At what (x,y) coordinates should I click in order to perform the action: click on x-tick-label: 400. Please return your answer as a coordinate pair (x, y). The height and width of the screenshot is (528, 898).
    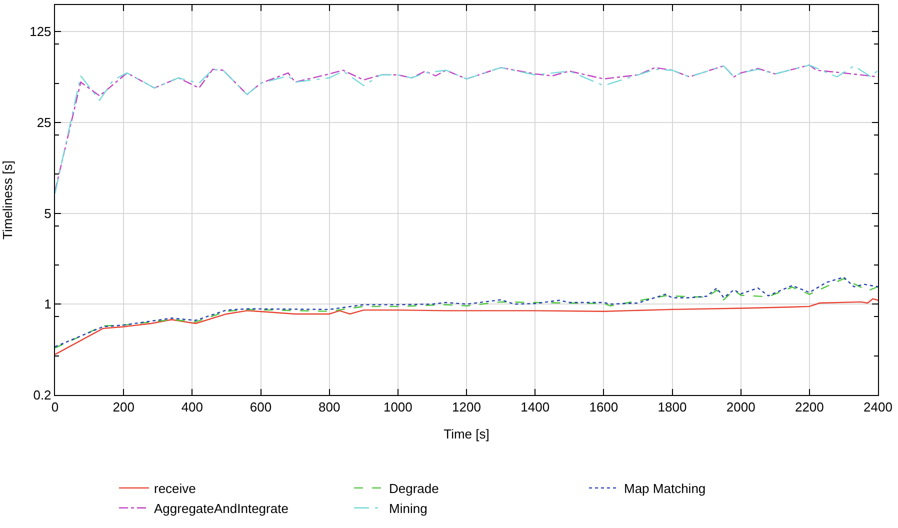
    Looking at the image, I should click on (192, 407).